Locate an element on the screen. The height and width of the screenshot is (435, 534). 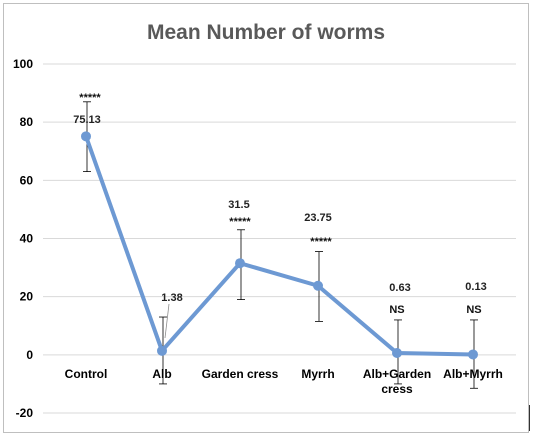
y-axis-tick-labels: -20 0 20 40 60 80 100 is located at coordinates (23, 238).